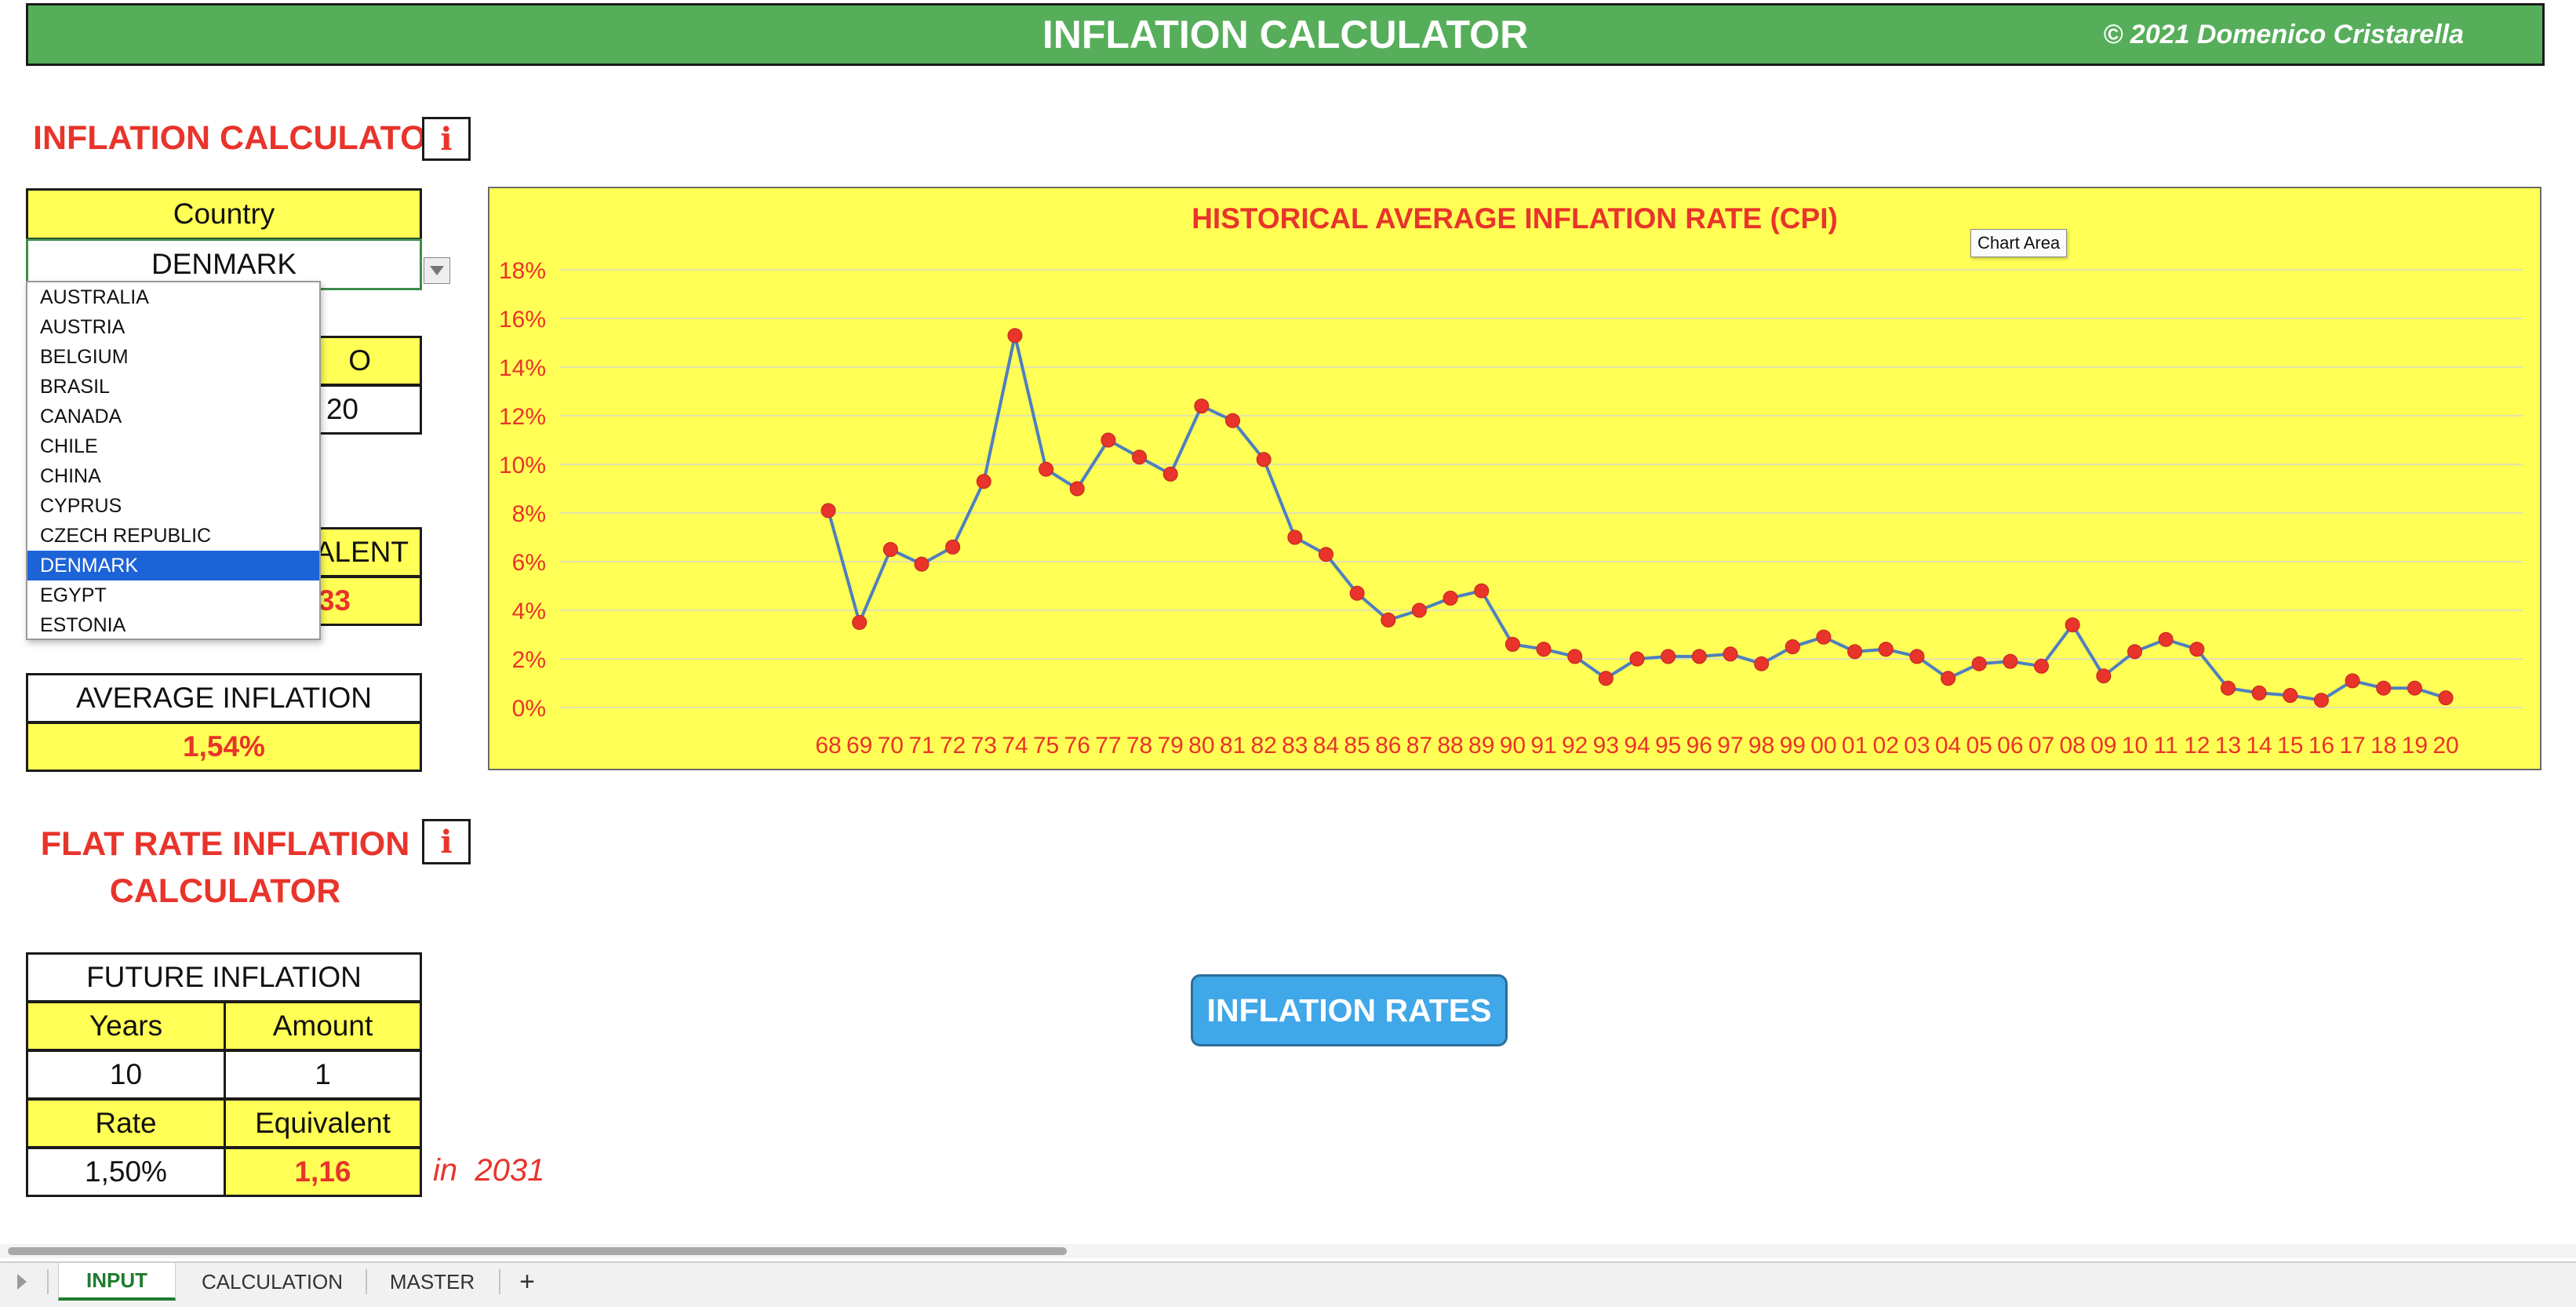 The width and height of the screenshot is (2576, 1310). What do you see at coordinates (323, 1026) in the screenshot?
I see `amount-label: Amount` at bounding box center [323, 1026].